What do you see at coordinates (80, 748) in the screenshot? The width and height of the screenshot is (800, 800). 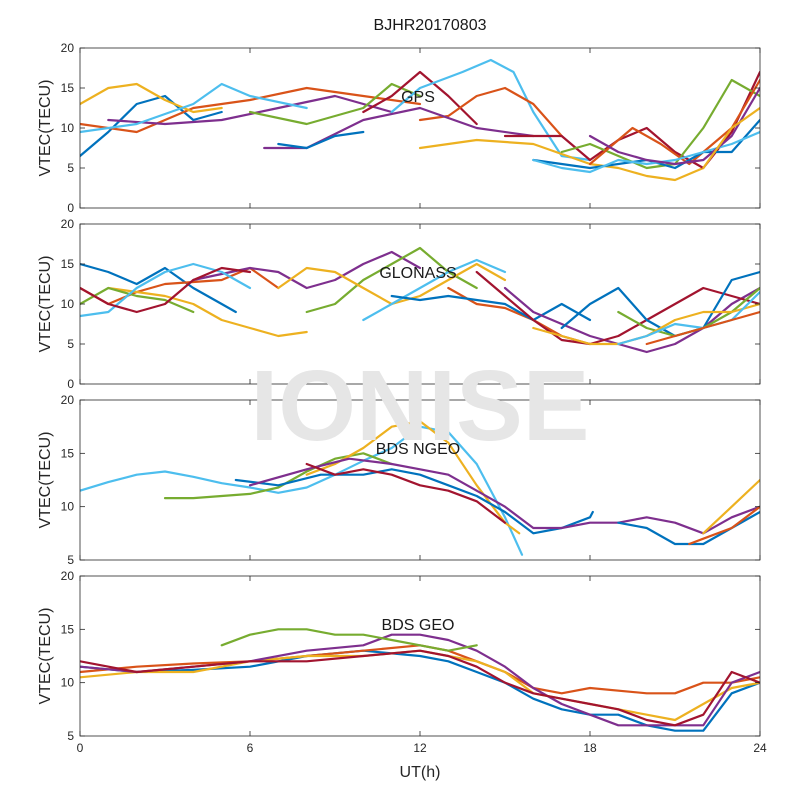 I see `x-tick-label: 0` at bounding box center [80, 748].